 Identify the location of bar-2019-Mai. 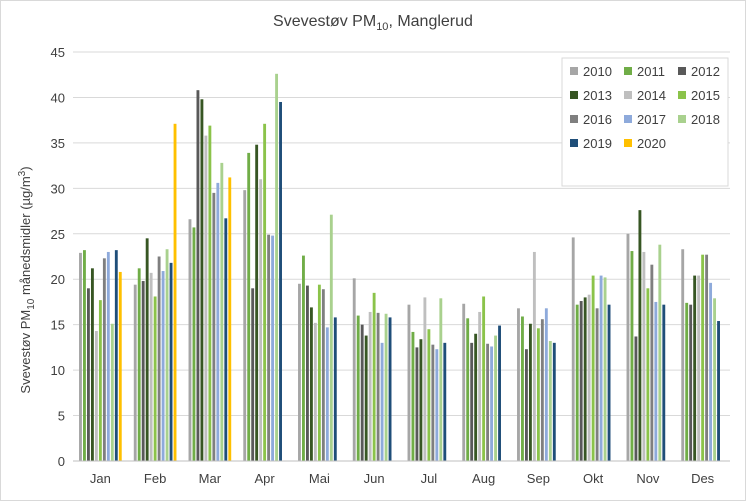
(335, 389).